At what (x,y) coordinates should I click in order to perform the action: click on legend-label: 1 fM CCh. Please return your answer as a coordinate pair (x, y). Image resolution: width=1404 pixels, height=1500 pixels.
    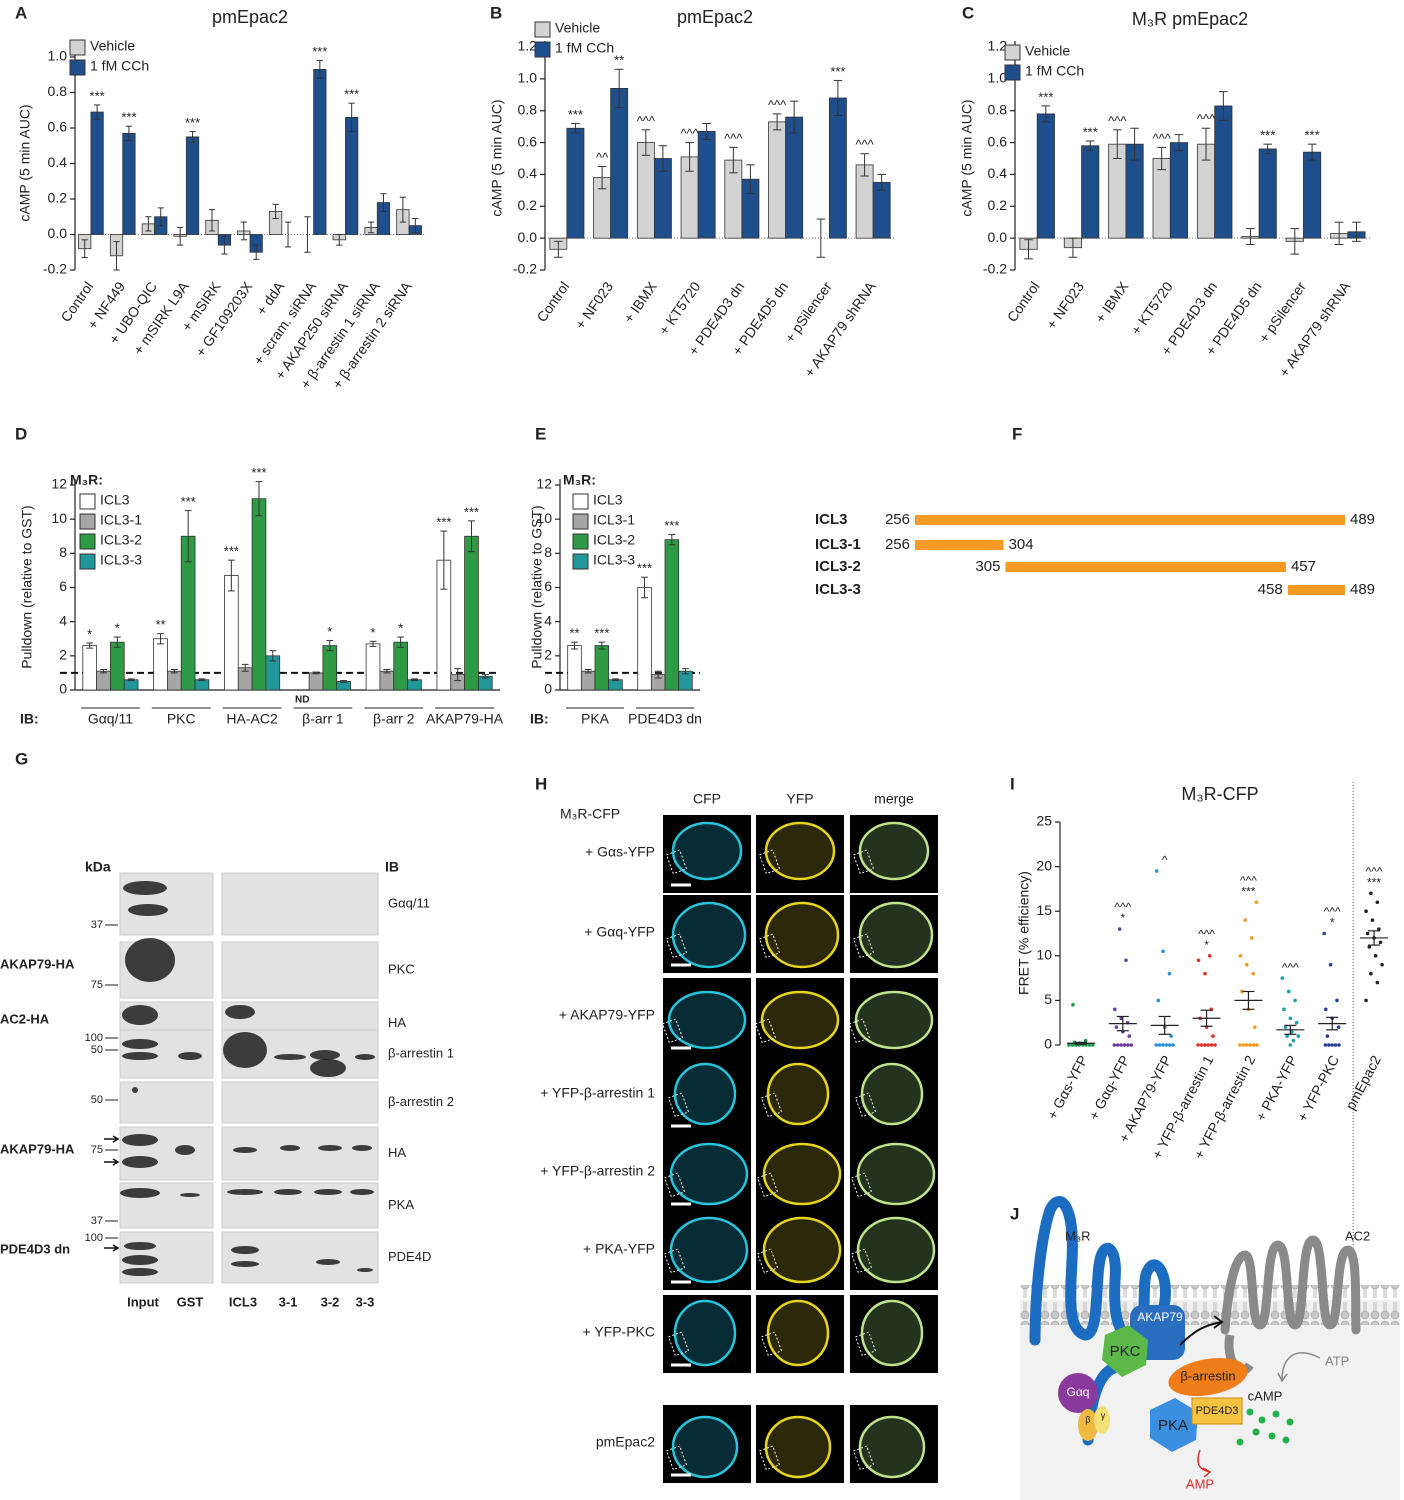
    Looking at the image, I should click on (1054, 71).